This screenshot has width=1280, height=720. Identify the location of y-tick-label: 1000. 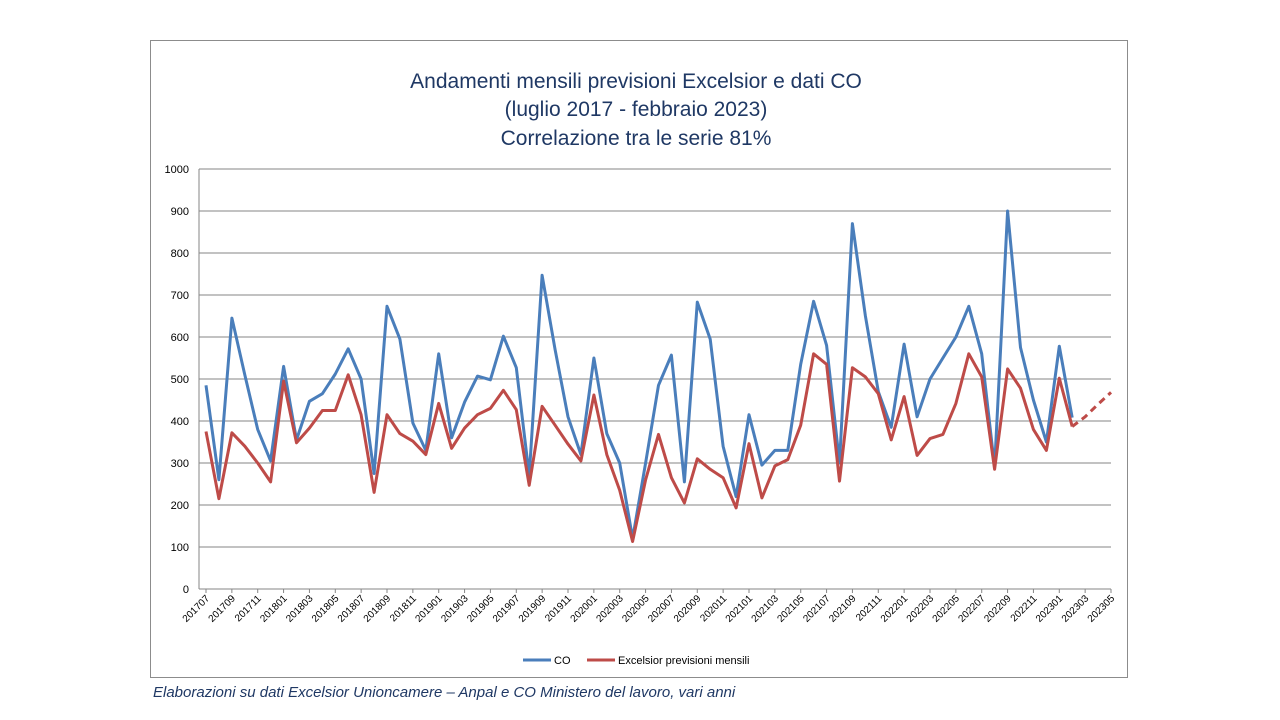
(177, 170).